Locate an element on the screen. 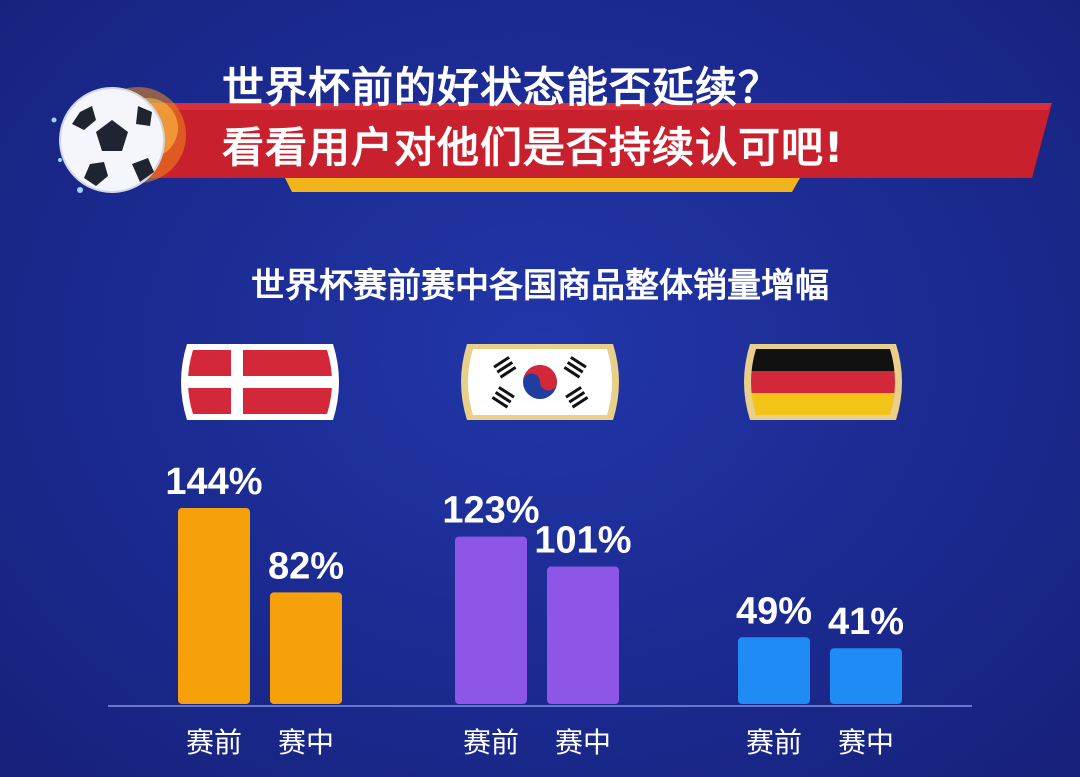  denmark-flag-icon is located at coordinates (260, 382).